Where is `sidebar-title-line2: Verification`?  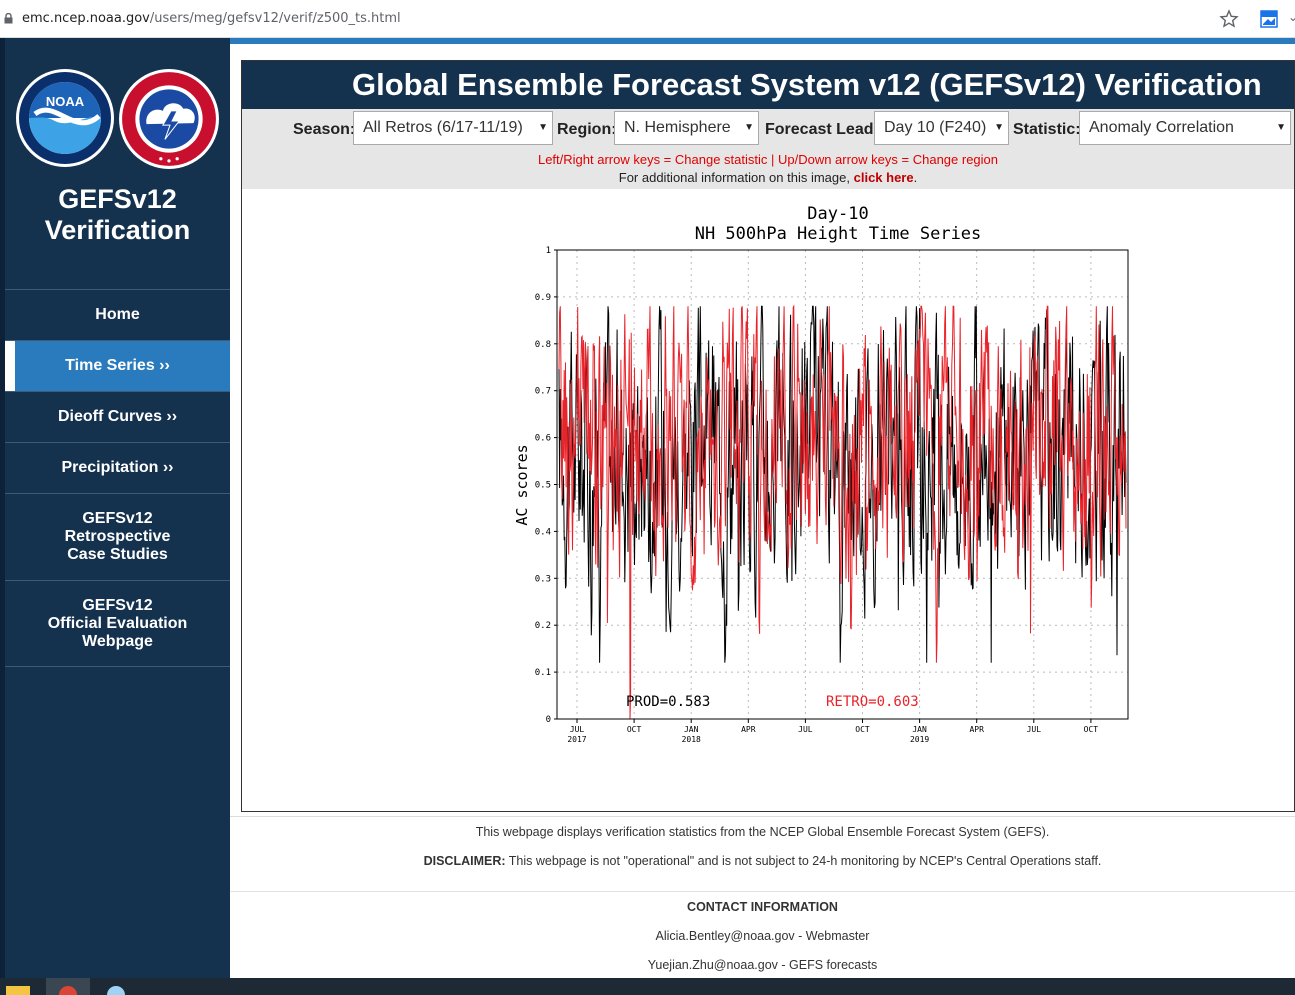 sidebar-title-line2: Verification is located at coordinates (117, 230).